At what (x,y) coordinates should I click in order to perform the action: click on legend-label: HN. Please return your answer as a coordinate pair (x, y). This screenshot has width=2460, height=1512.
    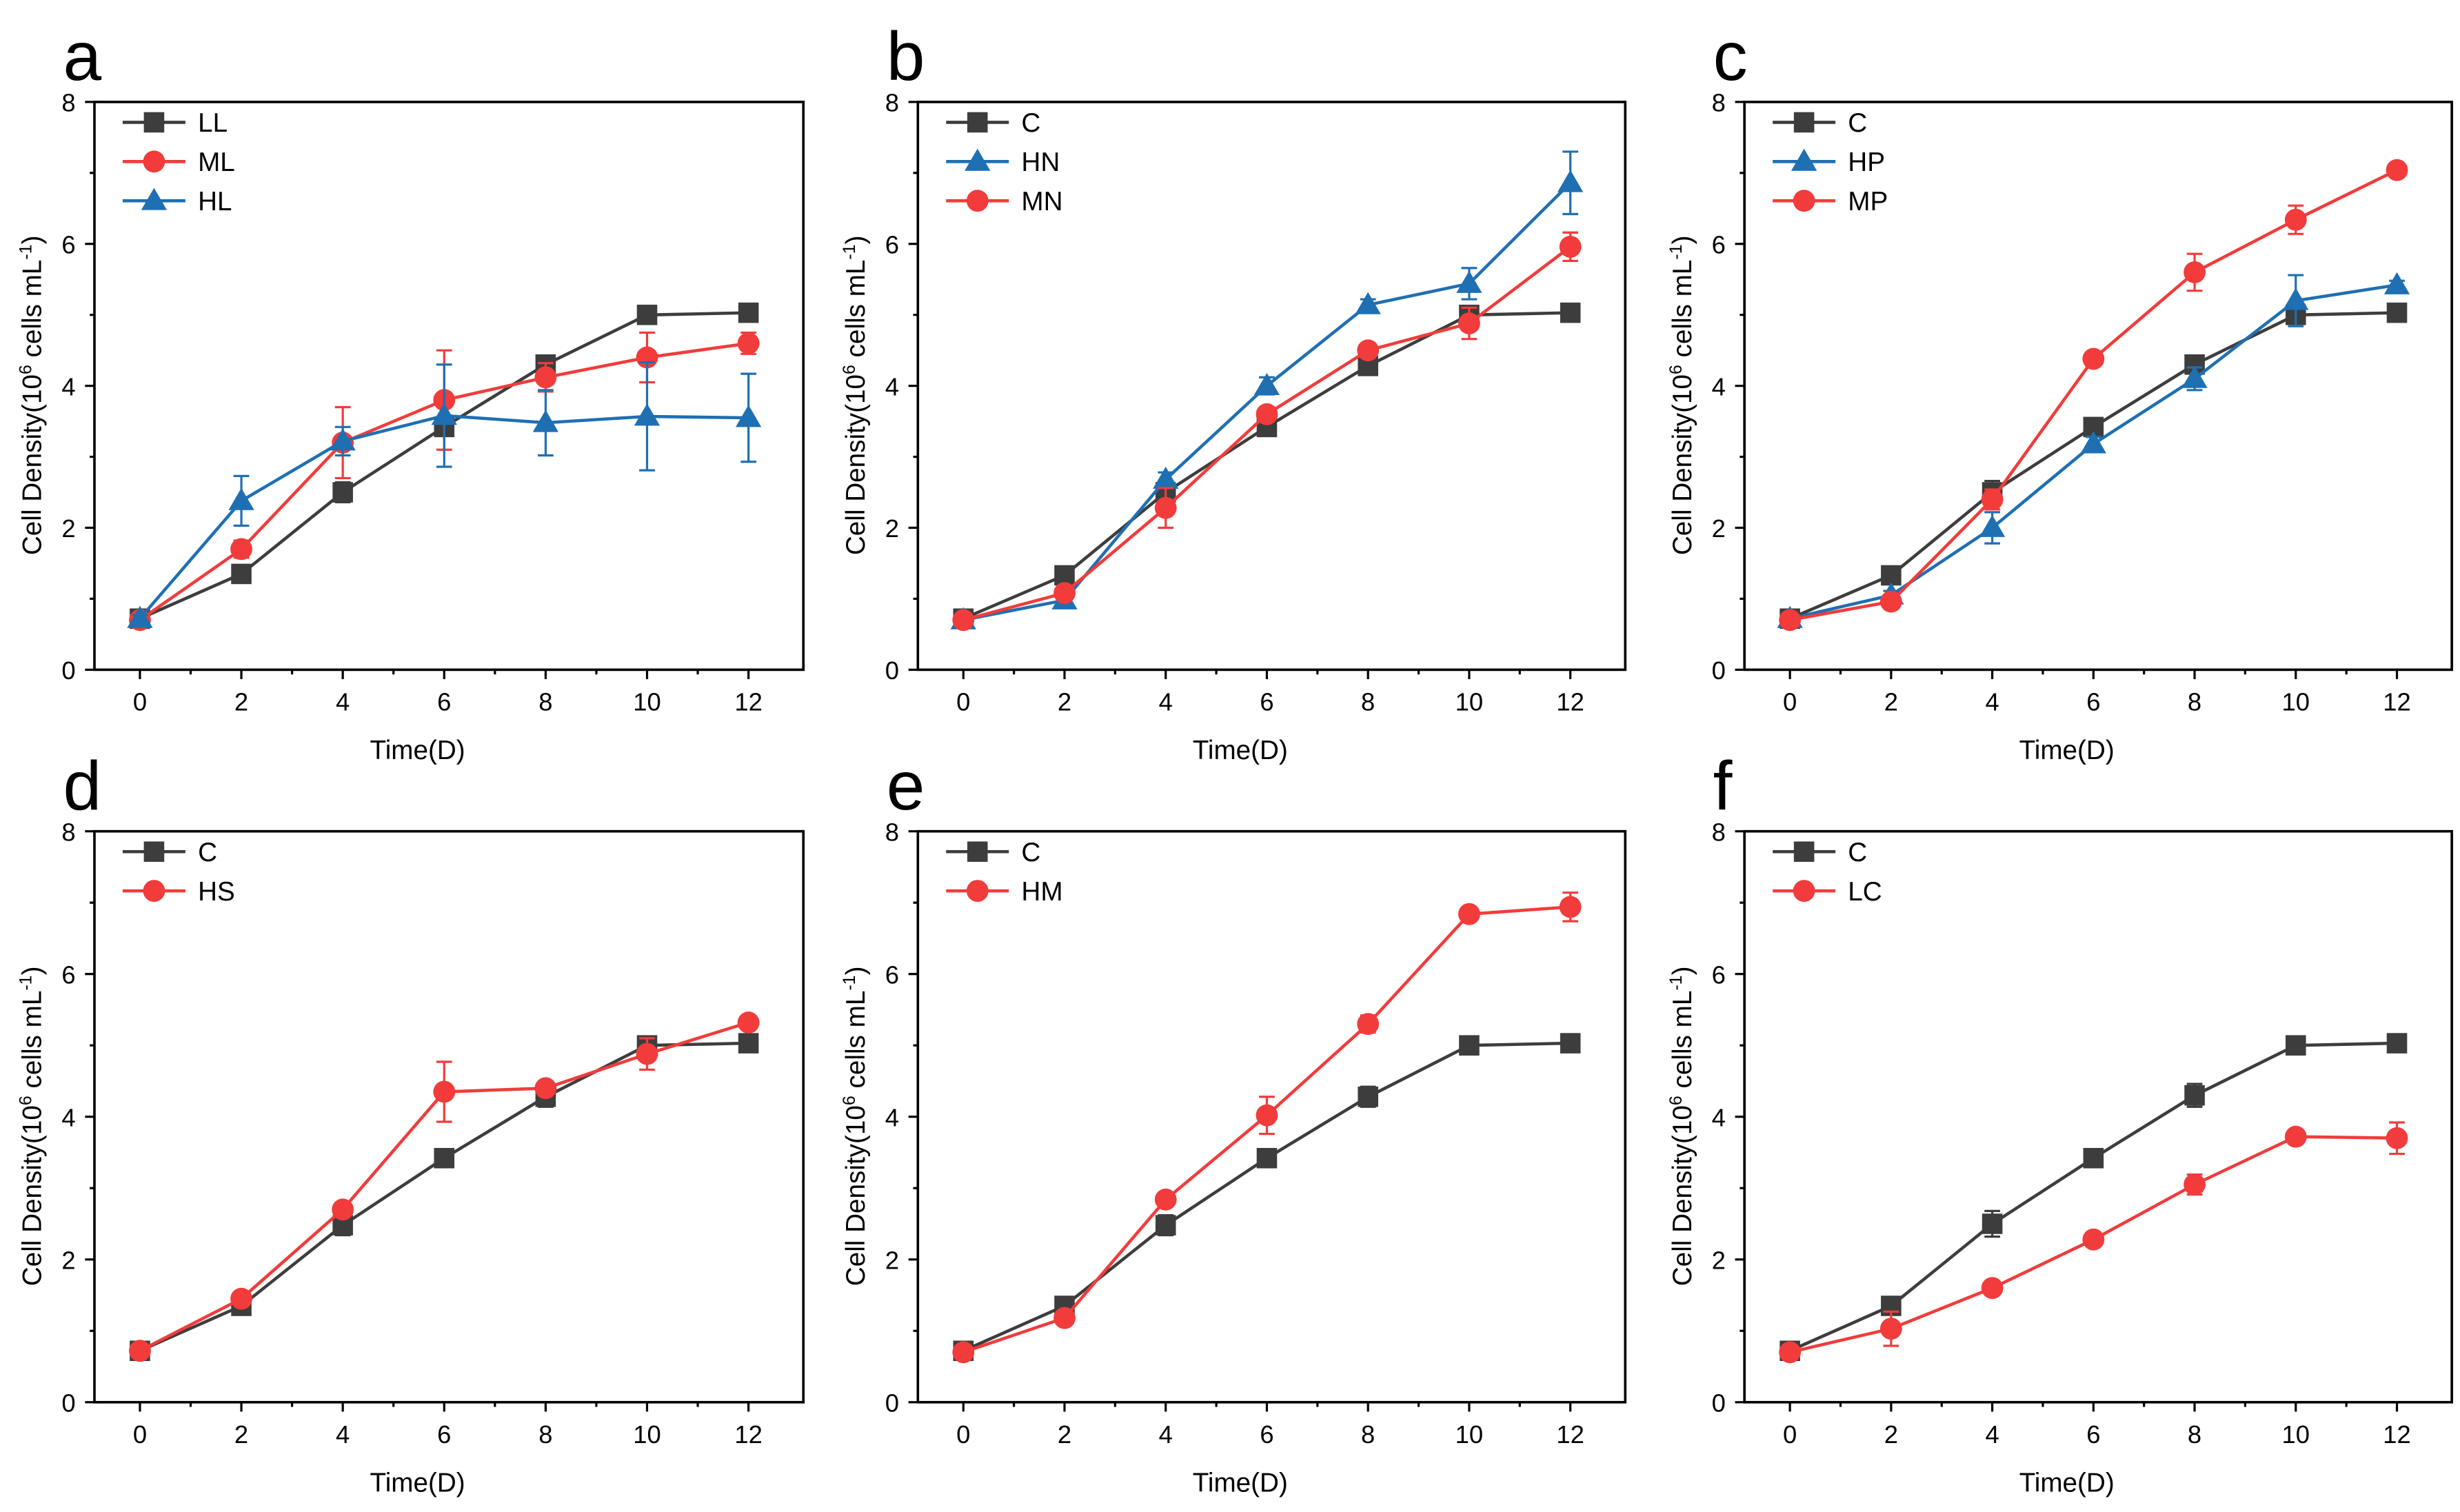
    Looking at the image, I should click on (1041, 162).